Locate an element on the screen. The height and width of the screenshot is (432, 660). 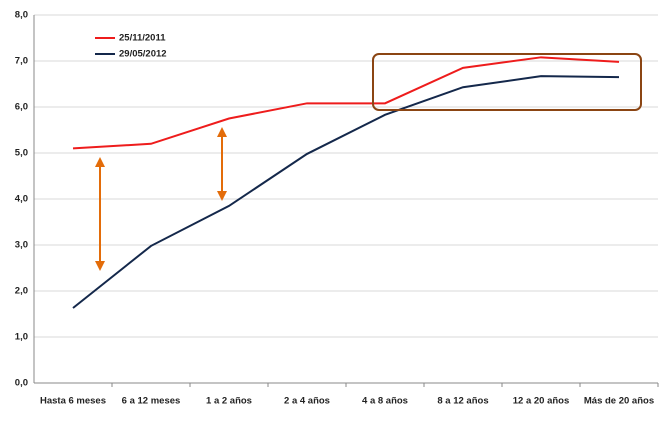
x-tick-label: Hasta 6 meses is located at coordinates (73, 401).